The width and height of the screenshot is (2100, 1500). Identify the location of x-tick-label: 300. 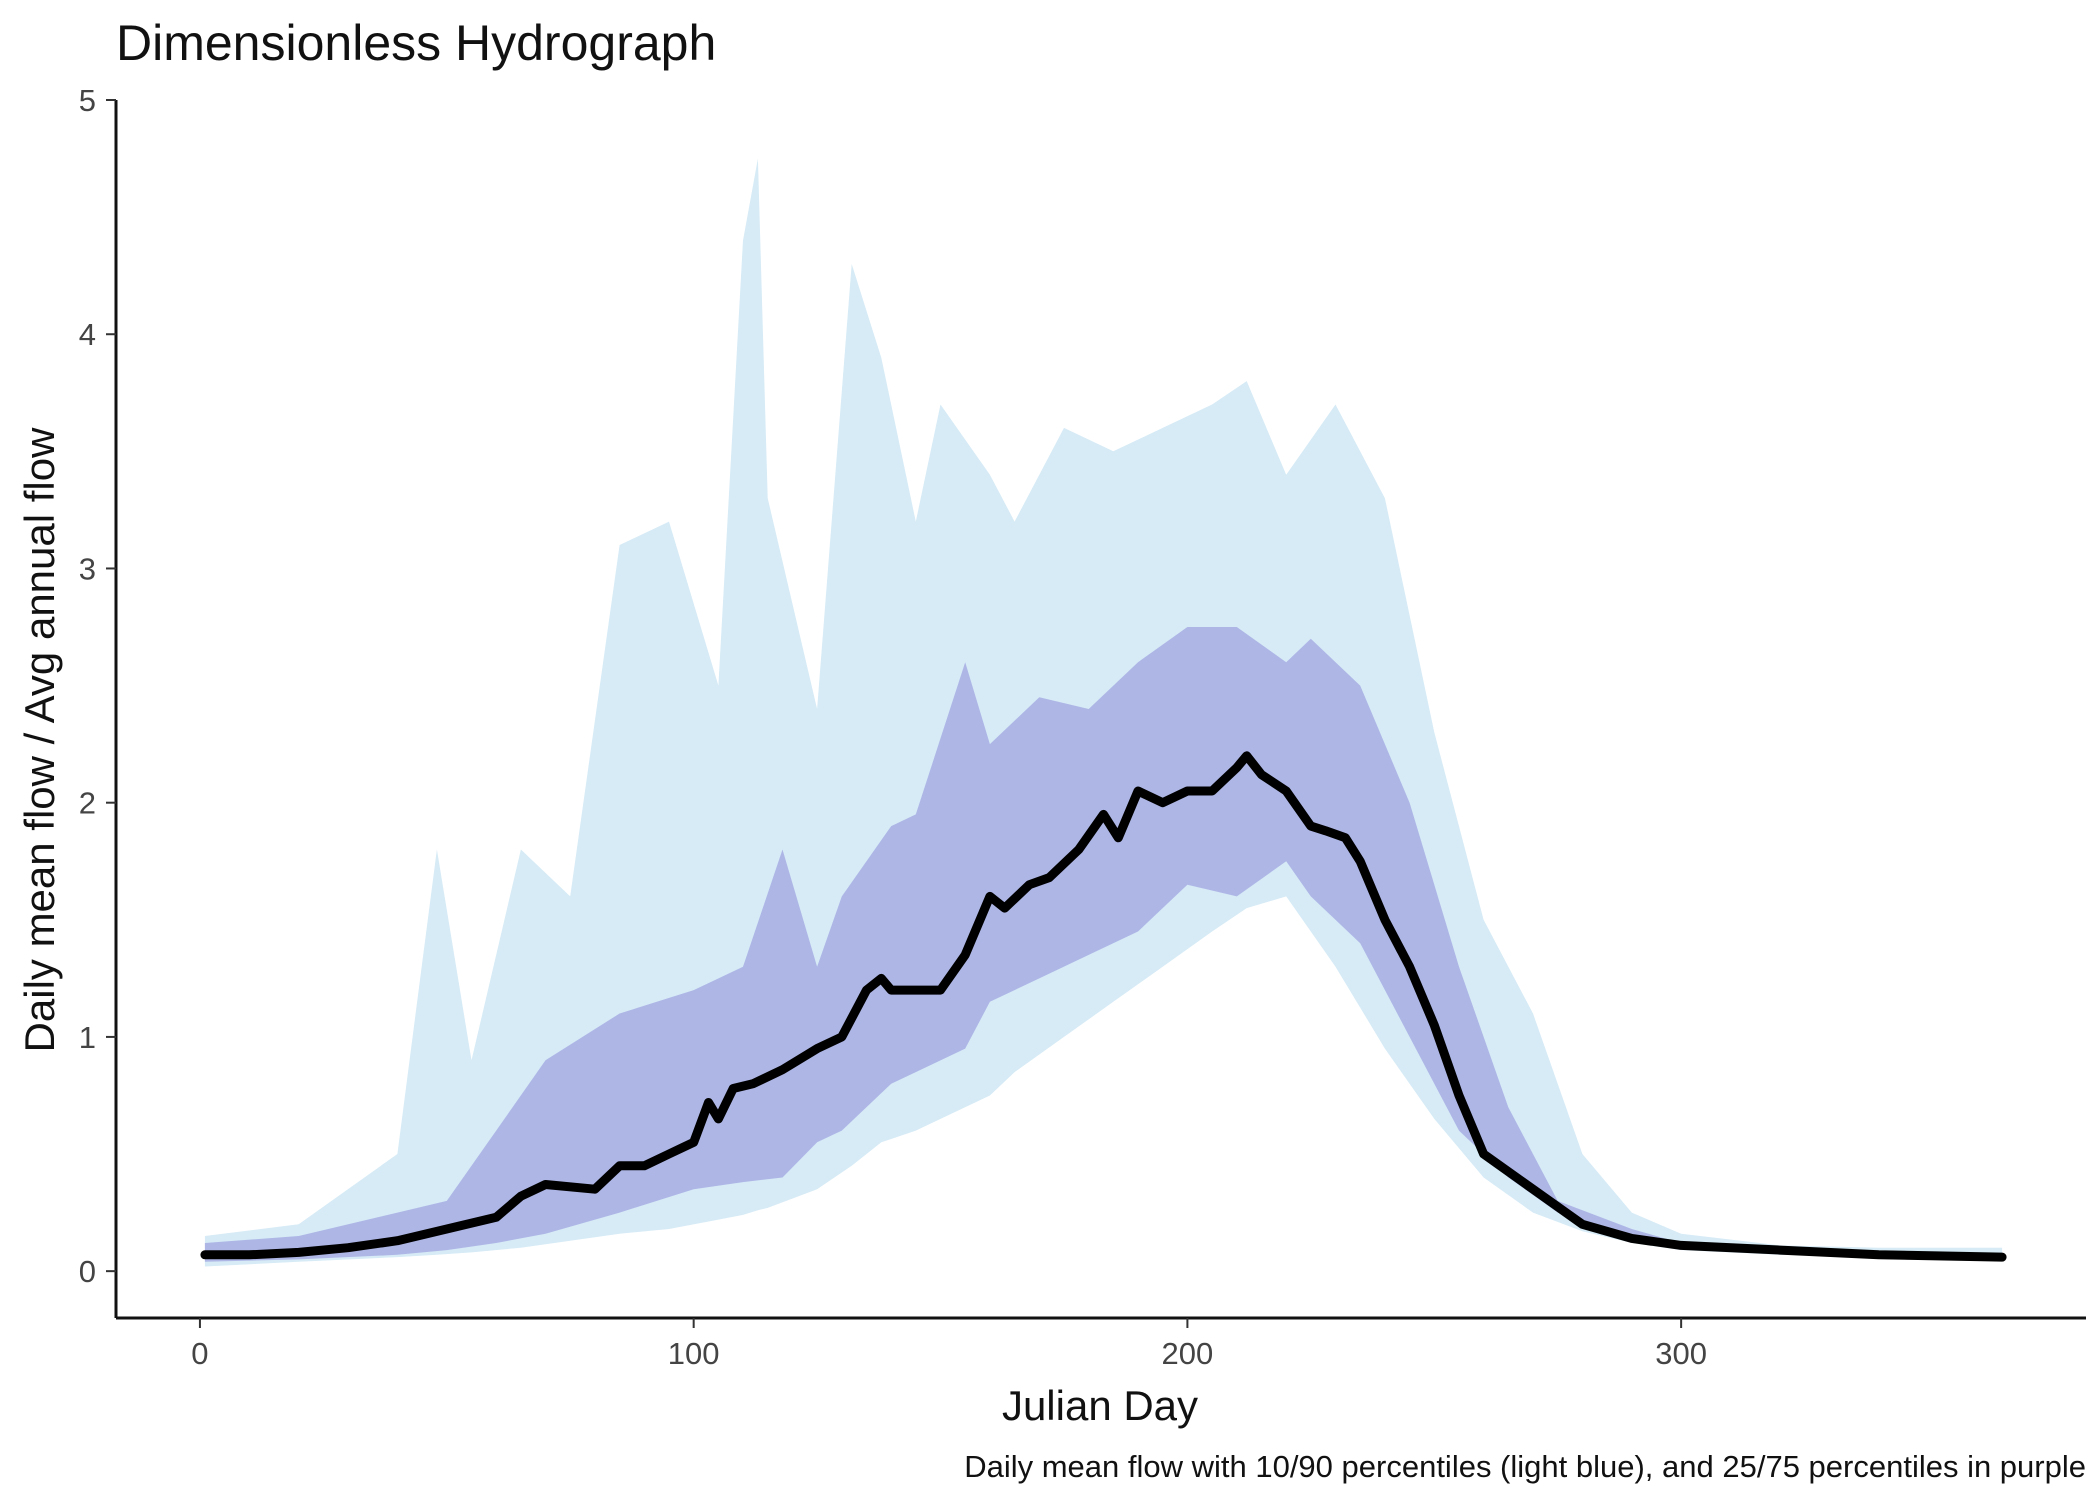
(1681, 1353).